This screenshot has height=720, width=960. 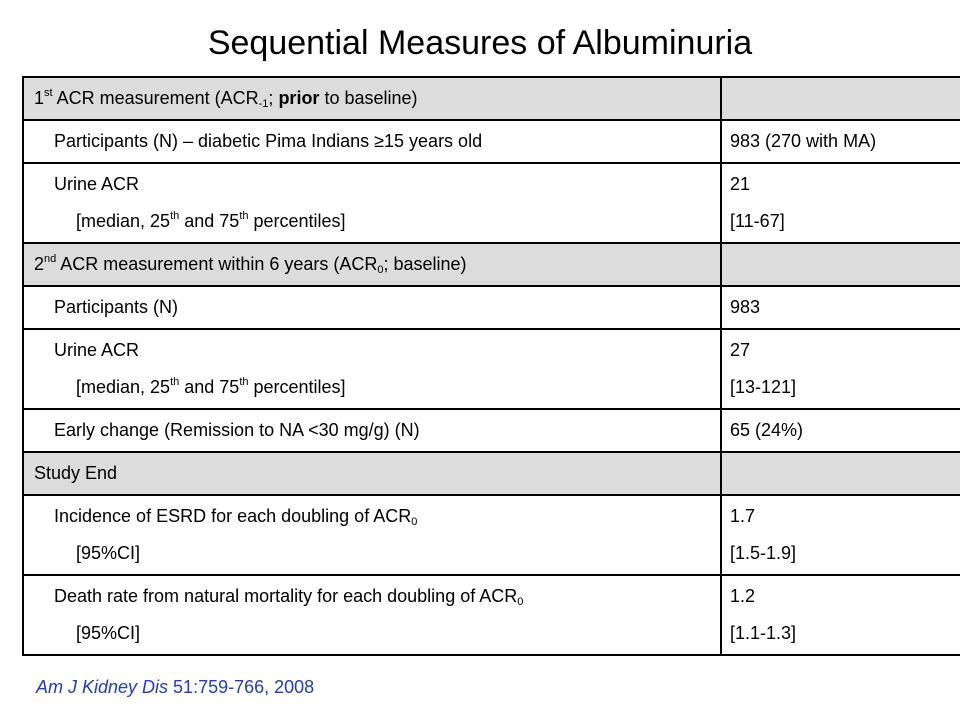 What do you see at coordinates (39, 264) in the screenshot?
I see `text-segment: 2` at bounding box center [39, 264].